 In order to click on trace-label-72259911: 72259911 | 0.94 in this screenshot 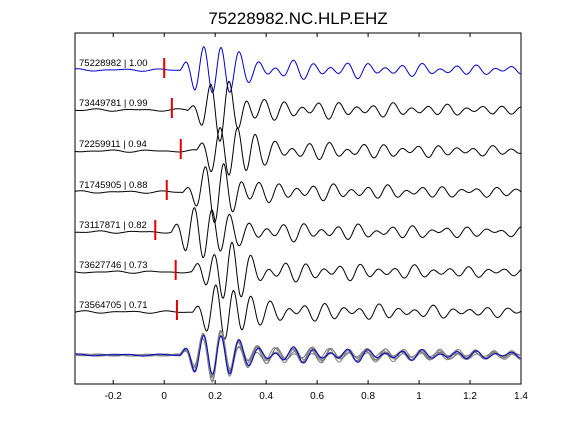, I will do `click(113, 144)`.